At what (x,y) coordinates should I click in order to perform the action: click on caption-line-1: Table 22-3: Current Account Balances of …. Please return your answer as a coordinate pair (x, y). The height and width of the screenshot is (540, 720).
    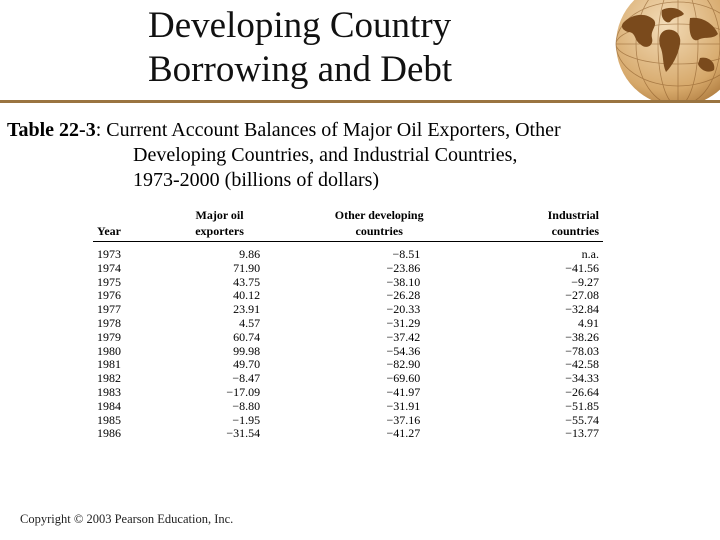
    Looking at the image, I should click on (357, 130).